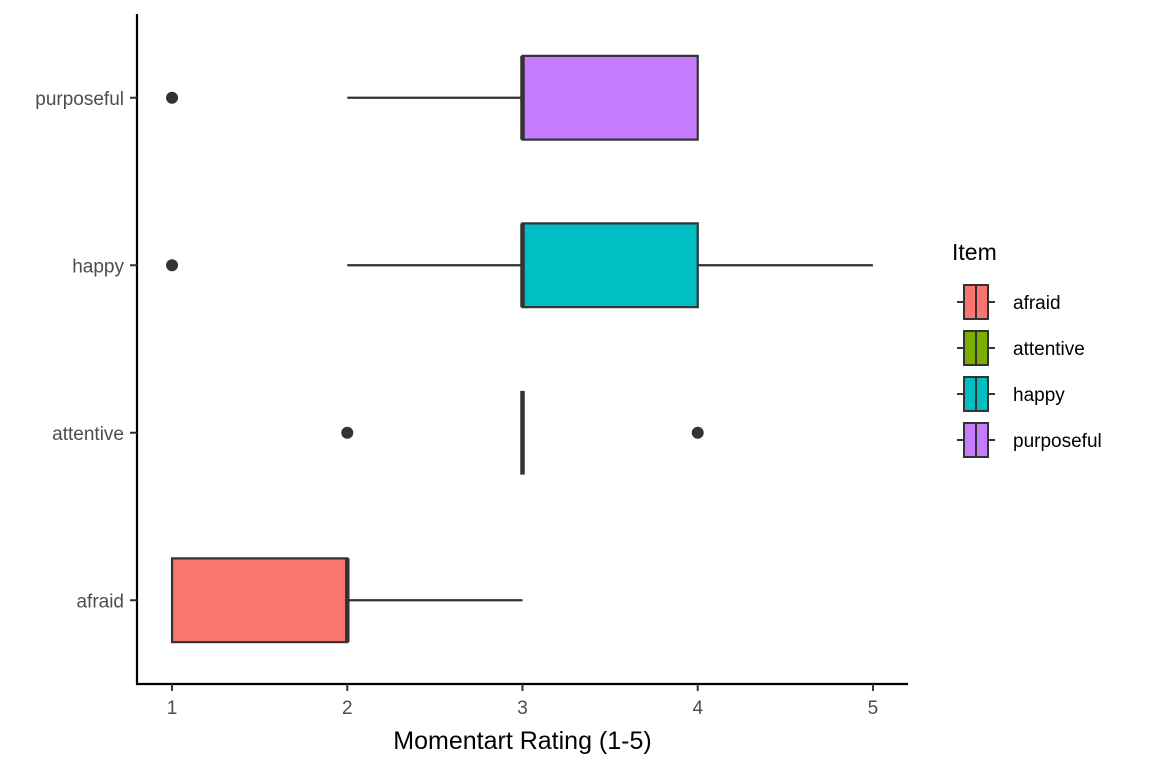 This screenshot has width=1152, height=773. I want to click on x-tick-label: 5, so click(873, 708).